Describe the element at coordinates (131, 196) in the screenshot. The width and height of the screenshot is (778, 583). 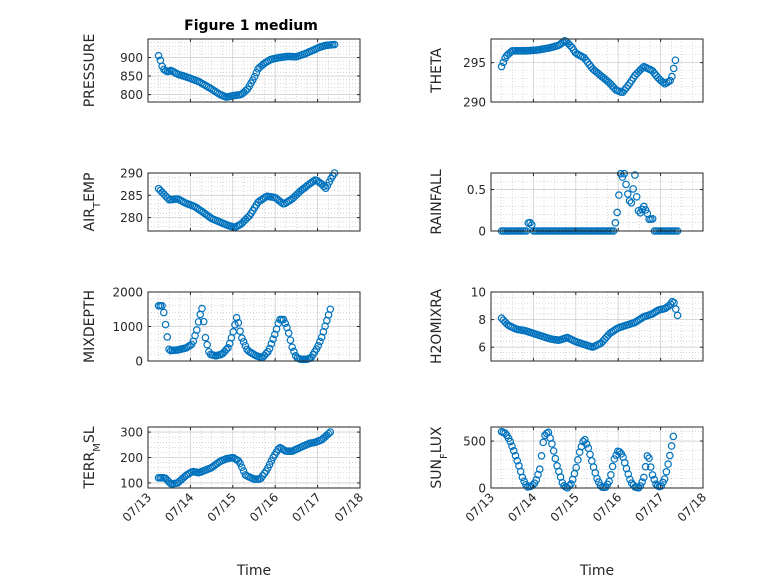
I see `y-tick-label: 285` at that location.